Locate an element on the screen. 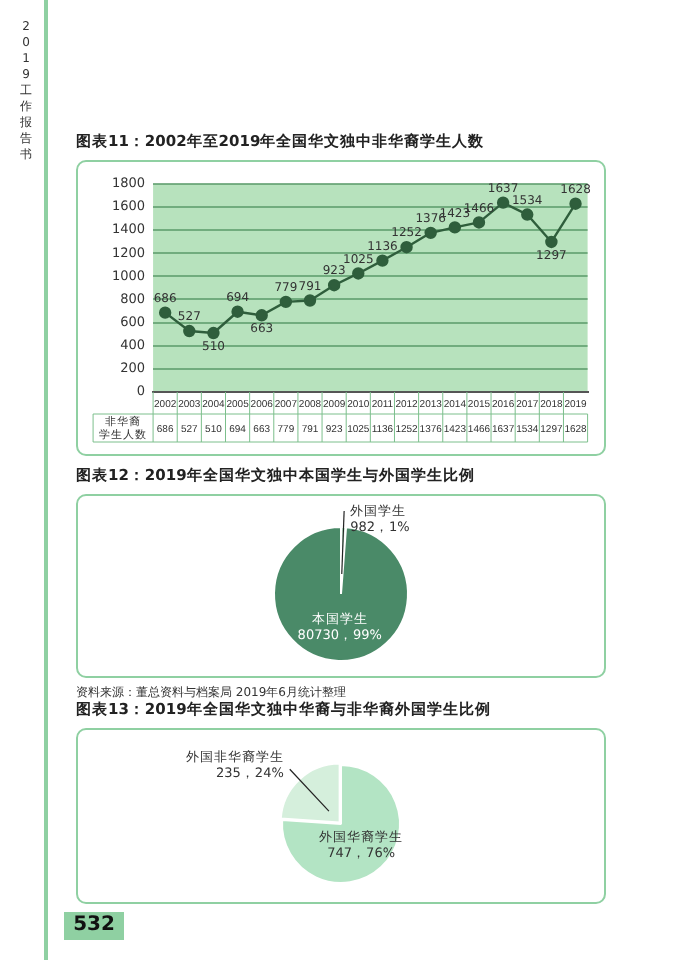 The height and width of the screenshot is (960, 682). text: 532 is located at coordinates (94, 926).